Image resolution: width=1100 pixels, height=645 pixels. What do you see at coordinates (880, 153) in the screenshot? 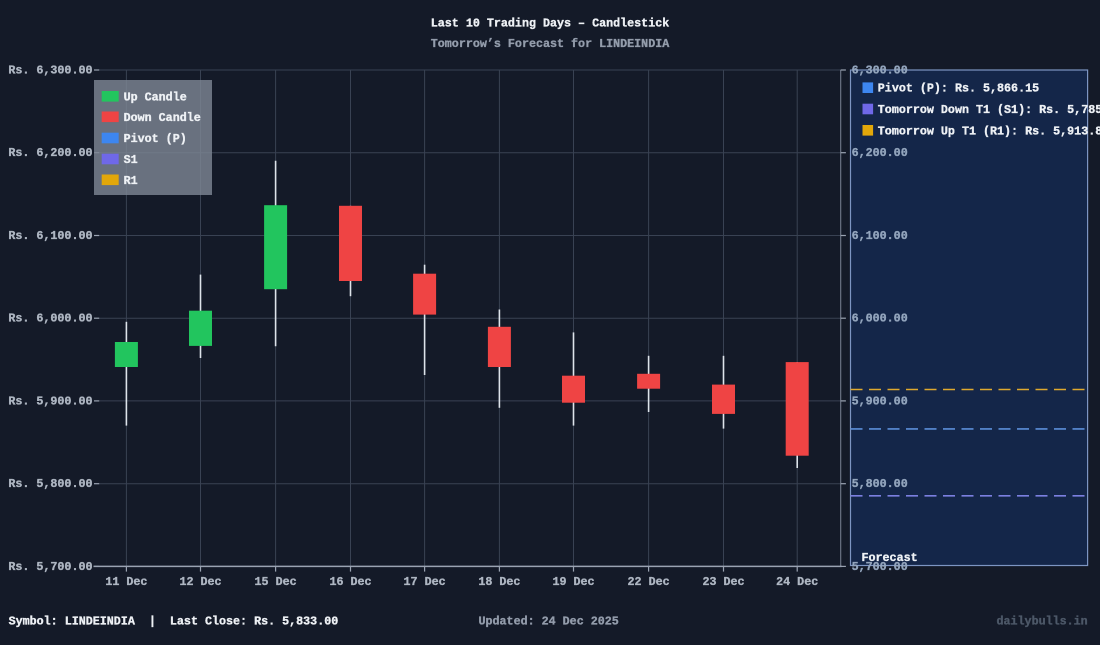
I see `svg-text: 6,200.00` at bounding box center [880, 153].